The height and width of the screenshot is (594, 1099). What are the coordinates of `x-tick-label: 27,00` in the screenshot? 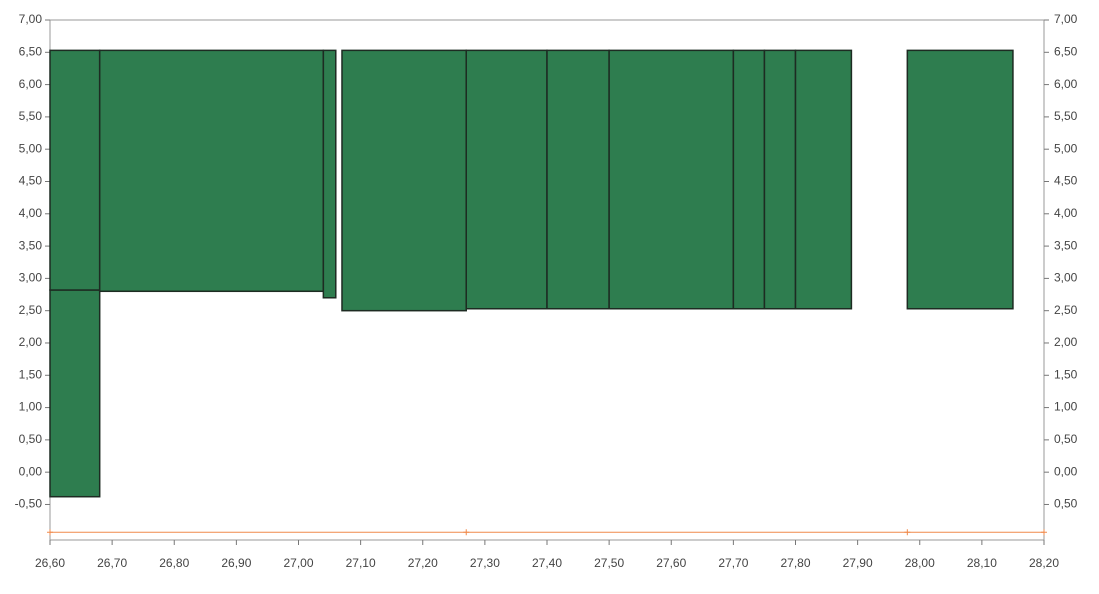 It's located at (298, 563).